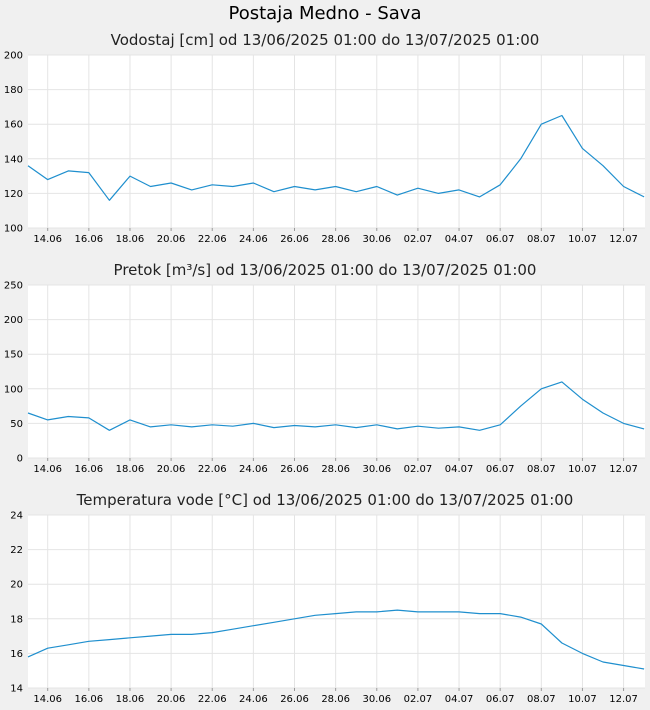  What do you see at coordinates (16, 585) in the screenshot?
I see `y-tick-label: 20` at bounding box center [16, 585].